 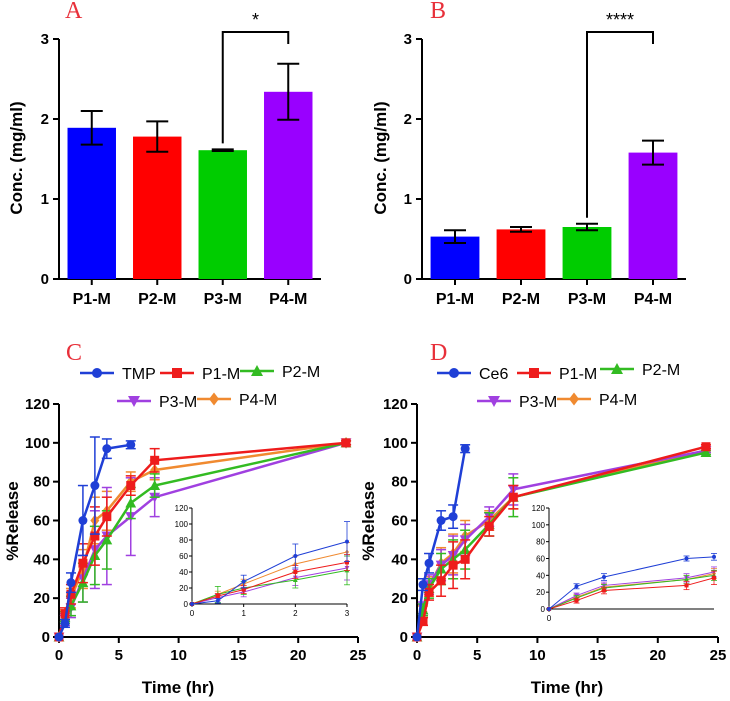 What do you see at coordinates (255, 20) in the screenshot?
I see `panel-a-significance-label: *` at bounding box center [255, 20].